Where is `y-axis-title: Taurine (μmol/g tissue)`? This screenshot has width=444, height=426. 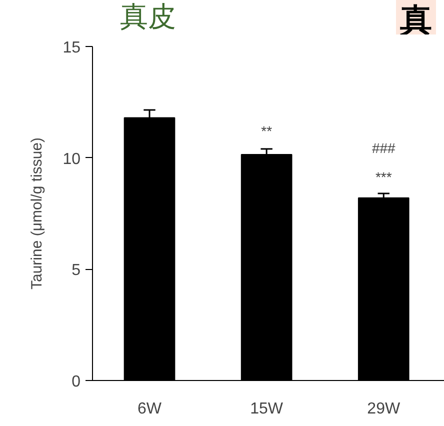
y-axis-title: Taurine (μmol/g tissue) is located at coordinates (37, 213).